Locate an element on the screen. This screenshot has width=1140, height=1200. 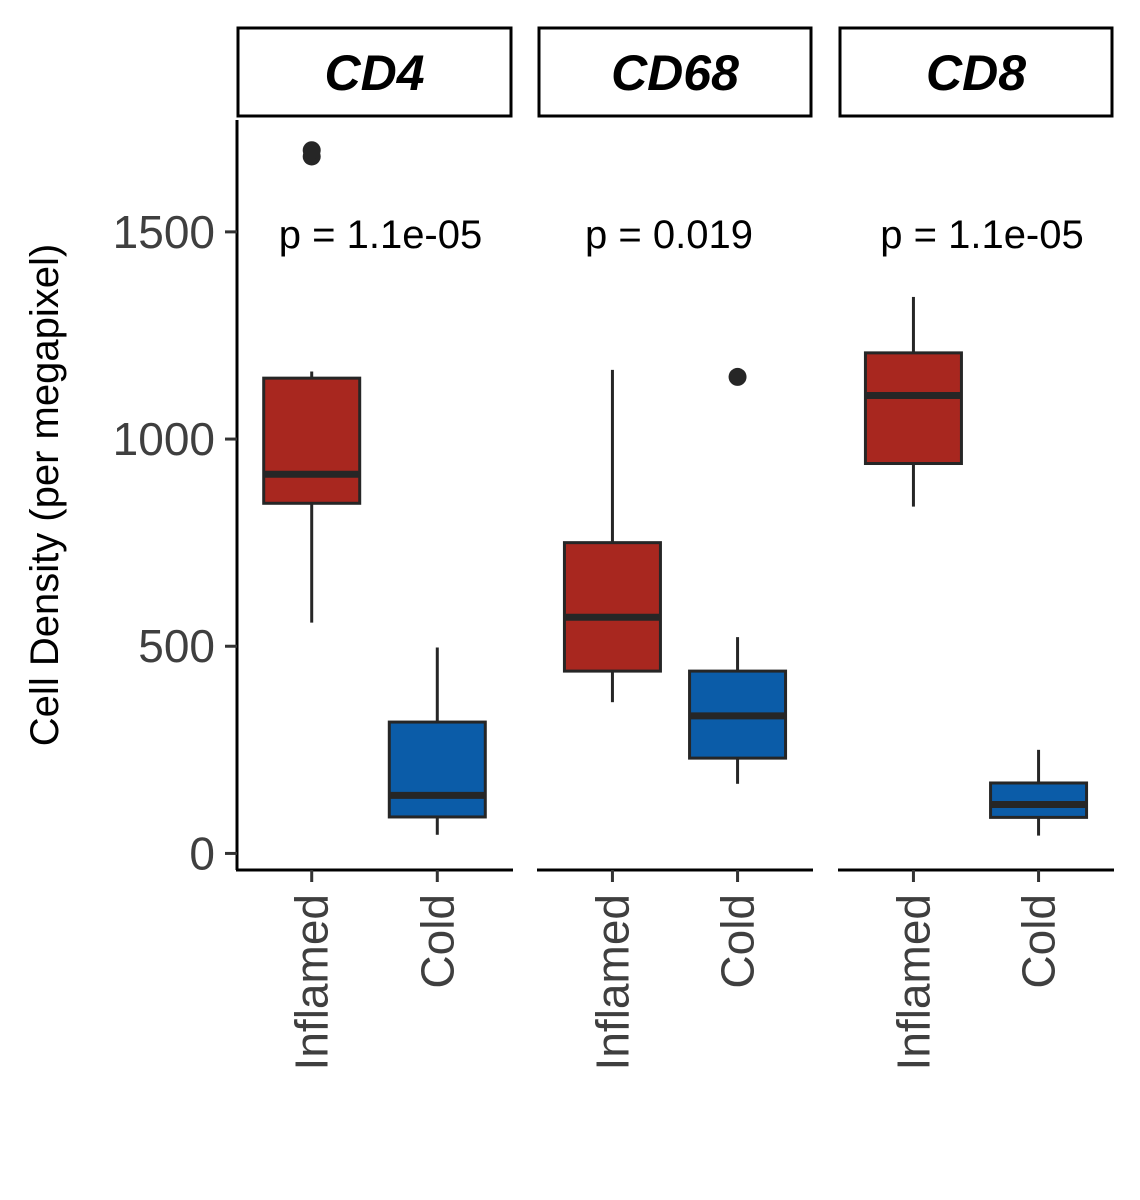
y-axis-title: Cell Density (per megapixel) is located at coordinates (45, 495).